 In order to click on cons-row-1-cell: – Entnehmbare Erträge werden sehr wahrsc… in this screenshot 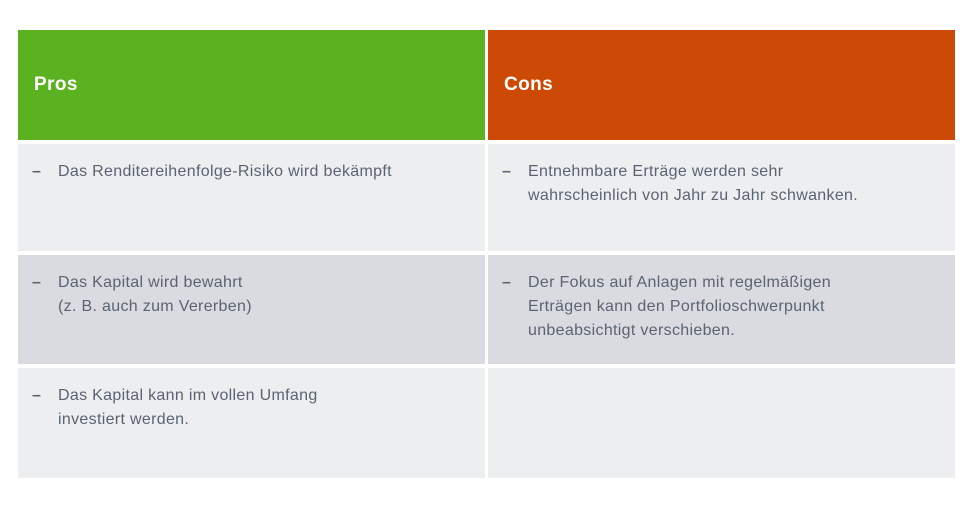, I will do `click(721, 197)`.